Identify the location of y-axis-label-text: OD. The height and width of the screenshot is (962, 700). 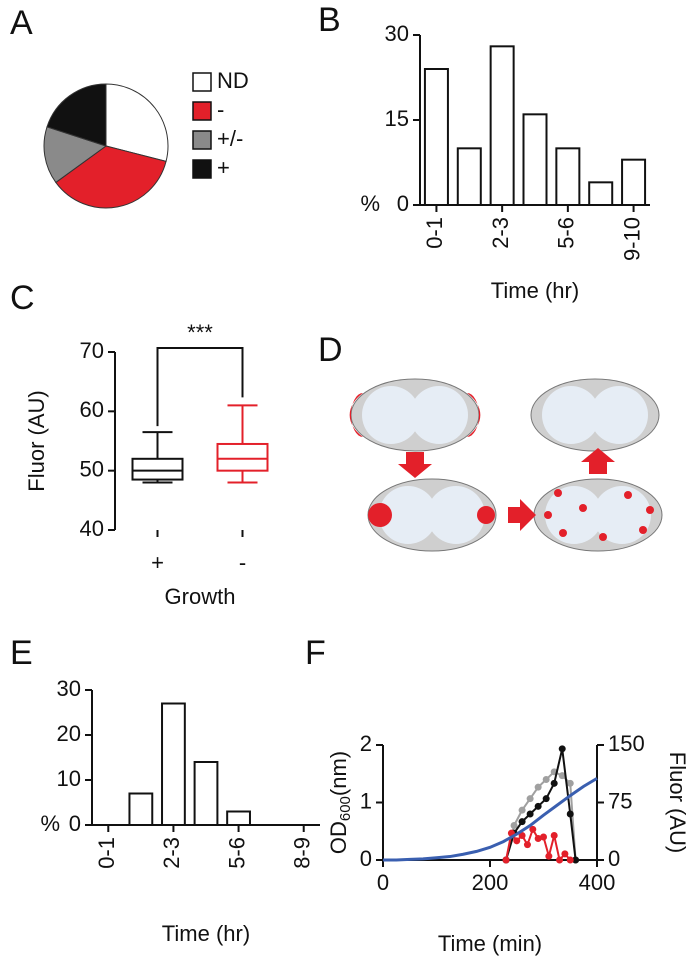
(338, 837).